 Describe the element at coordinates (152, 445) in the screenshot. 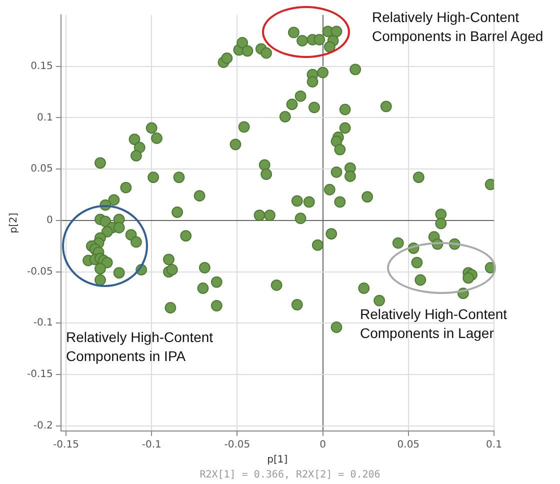

I see `x-tick-label: -0.1` at that location.